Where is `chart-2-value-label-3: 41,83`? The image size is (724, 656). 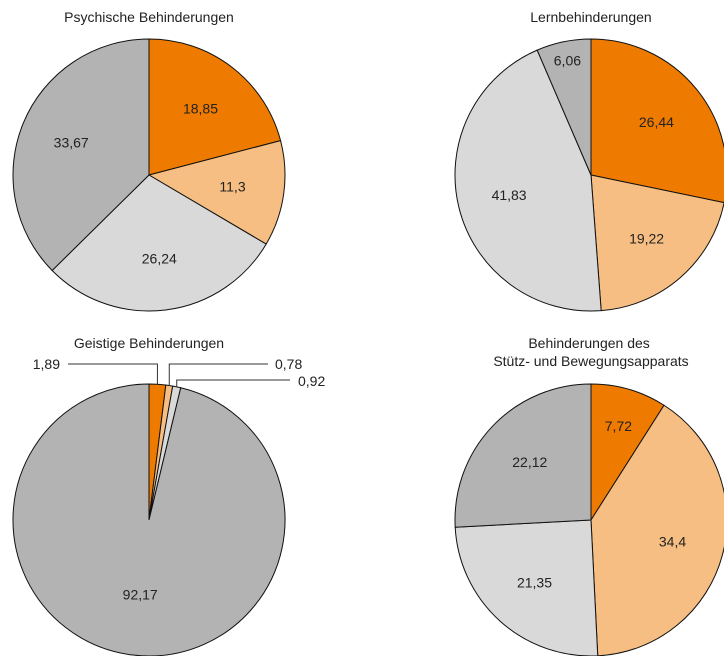 chart-2-value-label-3: 41,83 is located at coordinates (509, 195).